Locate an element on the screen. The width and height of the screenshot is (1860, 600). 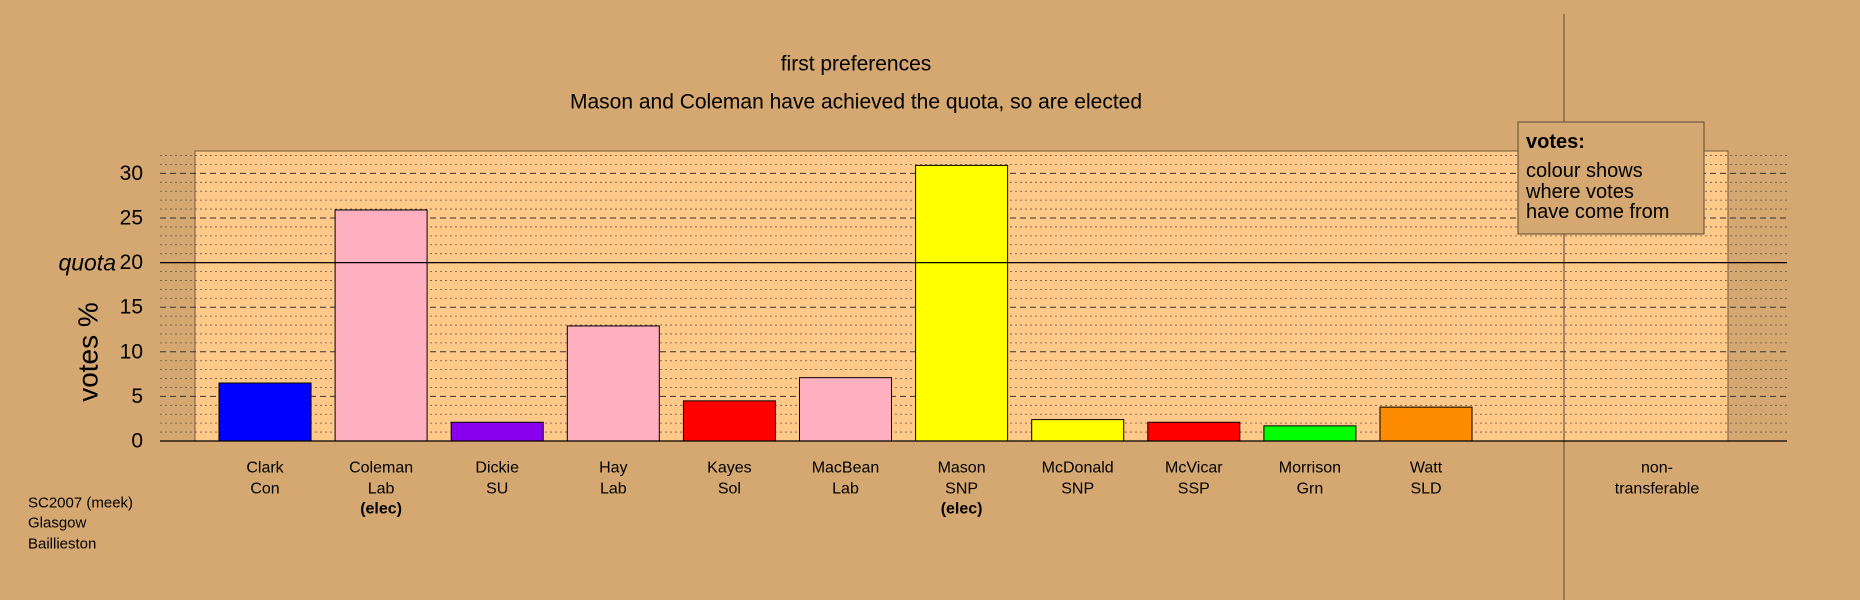
bar-kayes is located at coordinates (729, 421).